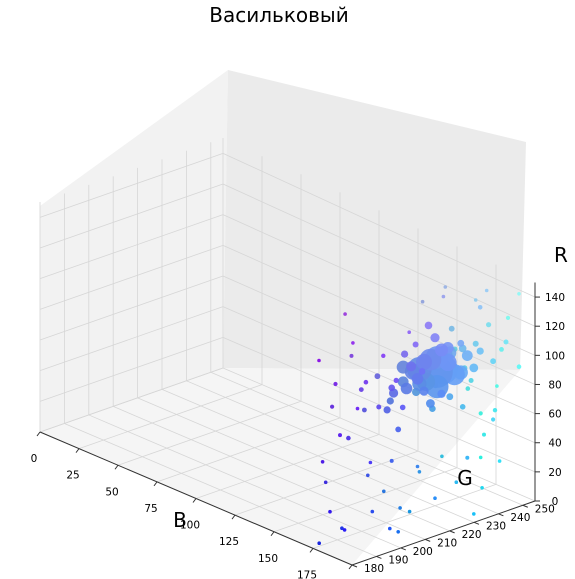 The width and height of the screenshot is (575, 579). I want to click on z-tick-label: 60, so click(554, 415).